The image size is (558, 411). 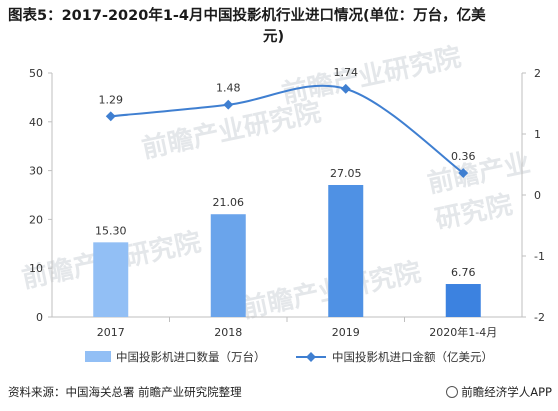 What do you see at coordinates (228, 332) in the screenshot?
I see `x-tick-label: 2018` at bounding box center [228, 332].